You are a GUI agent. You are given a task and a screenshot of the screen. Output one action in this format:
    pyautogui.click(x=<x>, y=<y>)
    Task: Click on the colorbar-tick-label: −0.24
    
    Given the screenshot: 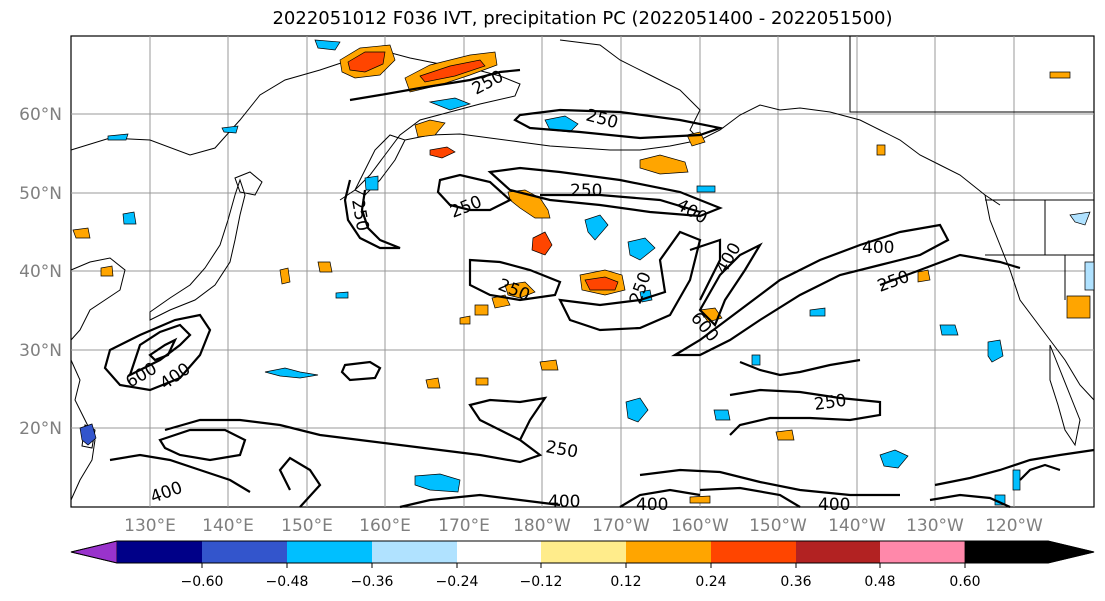 What is the action you would take?
    pyautogui.click(x=457, y=582)
    